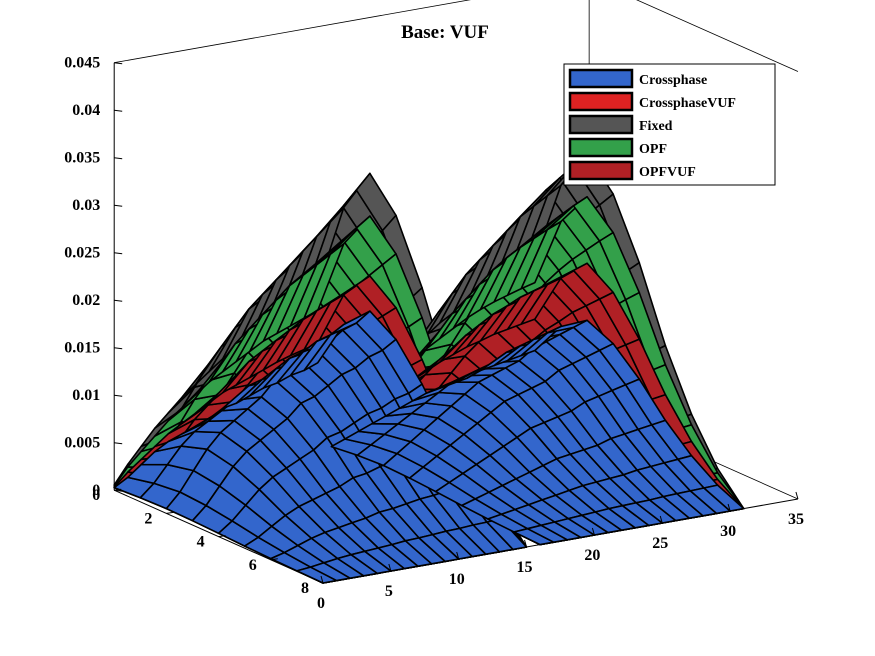  What do you see at coordinates (86, 110) in the screenshot?
I see `z-tick-label: 0.04` at bounding box center [86, 110].